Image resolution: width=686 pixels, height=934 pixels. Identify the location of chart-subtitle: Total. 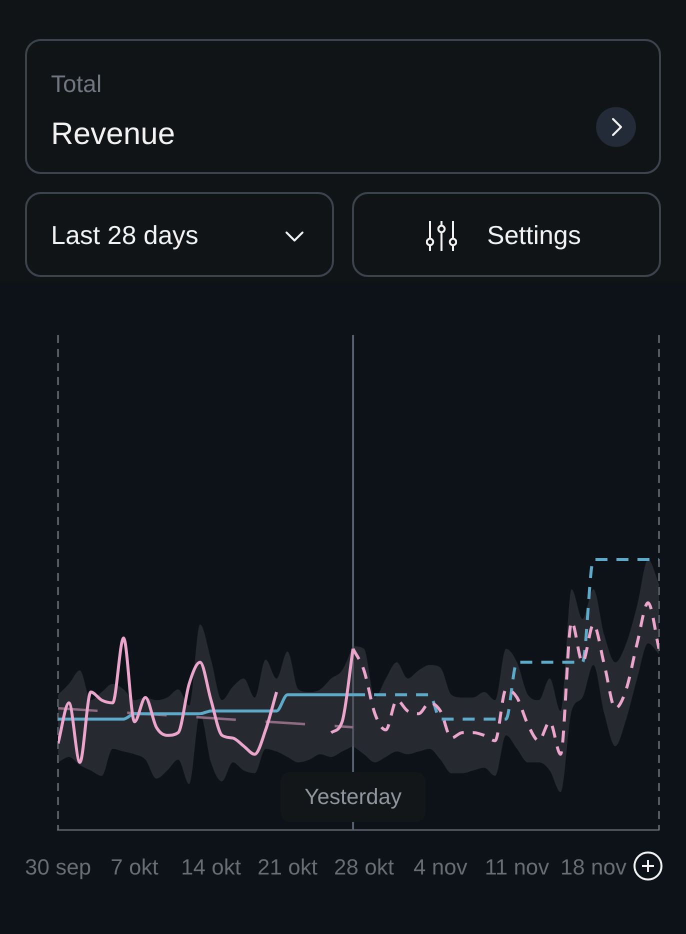
(76, 84).